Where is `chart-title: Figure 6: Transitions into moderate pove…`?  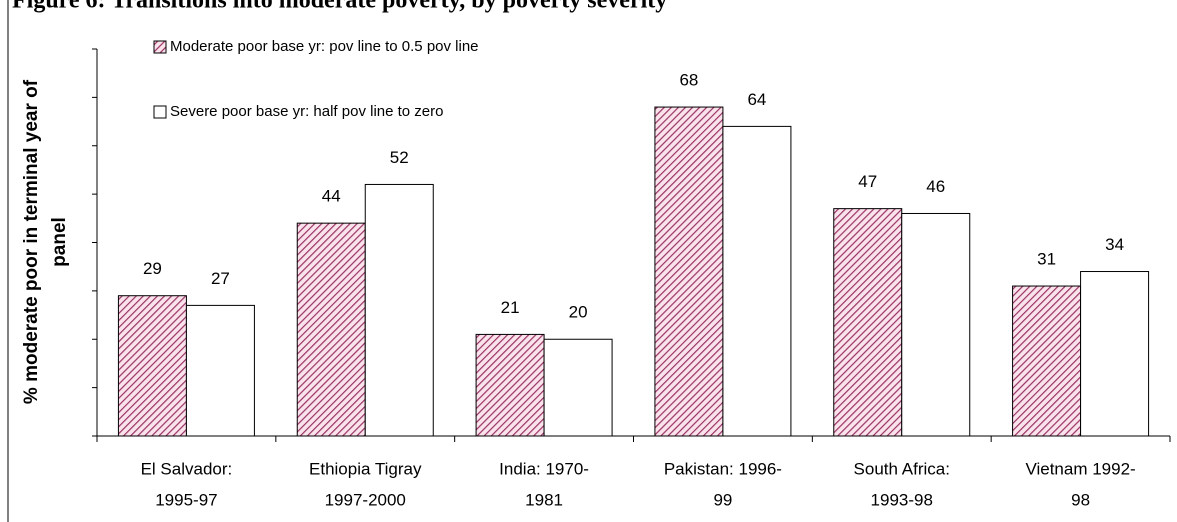 chart-title: Figure 6: Transitions into moderate pove… is located at coordinates (339, 7).